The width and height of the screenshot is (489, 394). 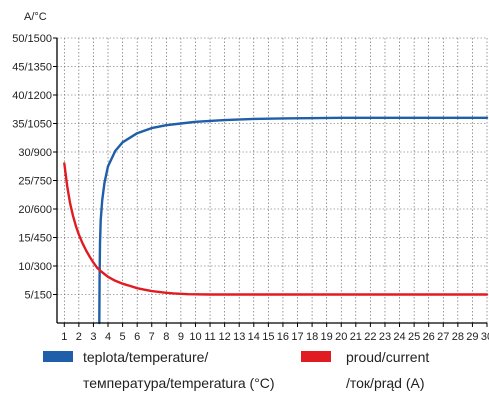 What do you see at coordinates (209, 337) in the screenshot?
I see `x-tick-label: 11` at bounding box center [209, 337].